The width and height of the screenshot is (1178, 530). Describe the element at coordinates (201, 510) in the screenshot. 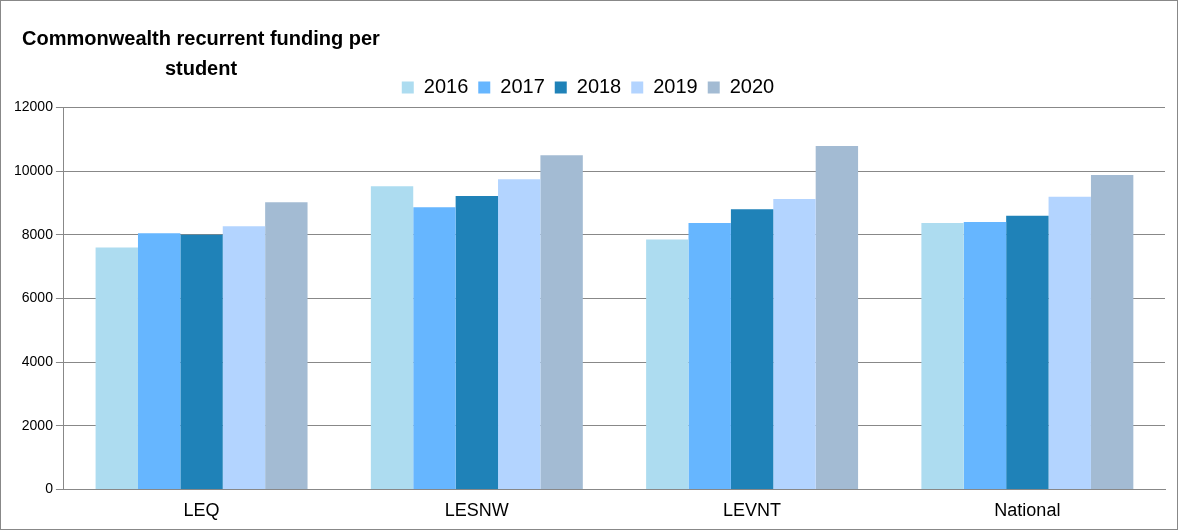

I see `x-tick-label: LEQ` at that location.